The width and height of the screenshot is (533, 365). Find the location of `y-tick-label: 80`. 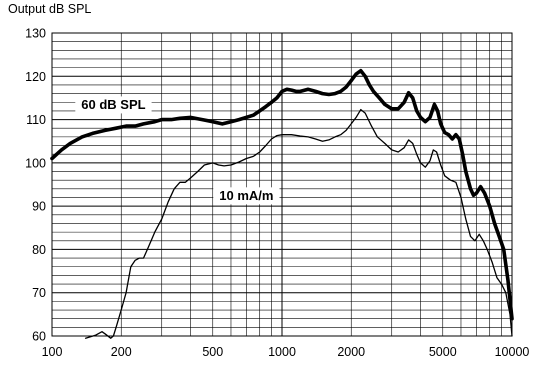

y-tick-label: 80 is located at coordinates (39, 250).